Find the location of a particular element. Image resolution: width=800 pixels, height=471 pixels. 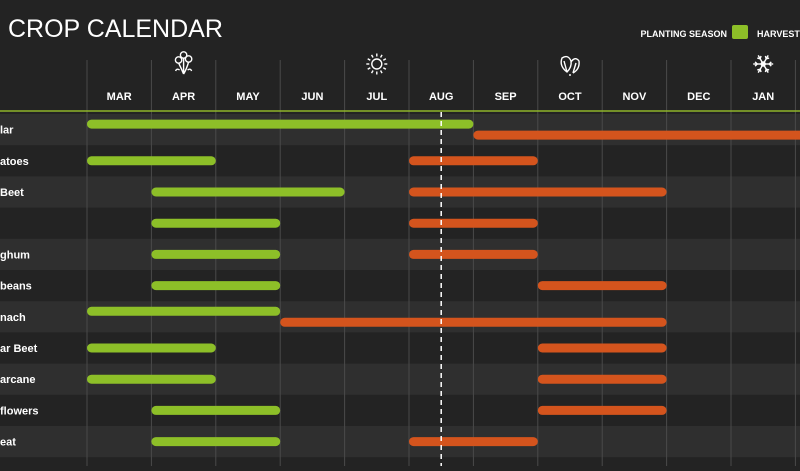

legend-label-planting: PLANTING SEASON is located at coordinates (683, 34).